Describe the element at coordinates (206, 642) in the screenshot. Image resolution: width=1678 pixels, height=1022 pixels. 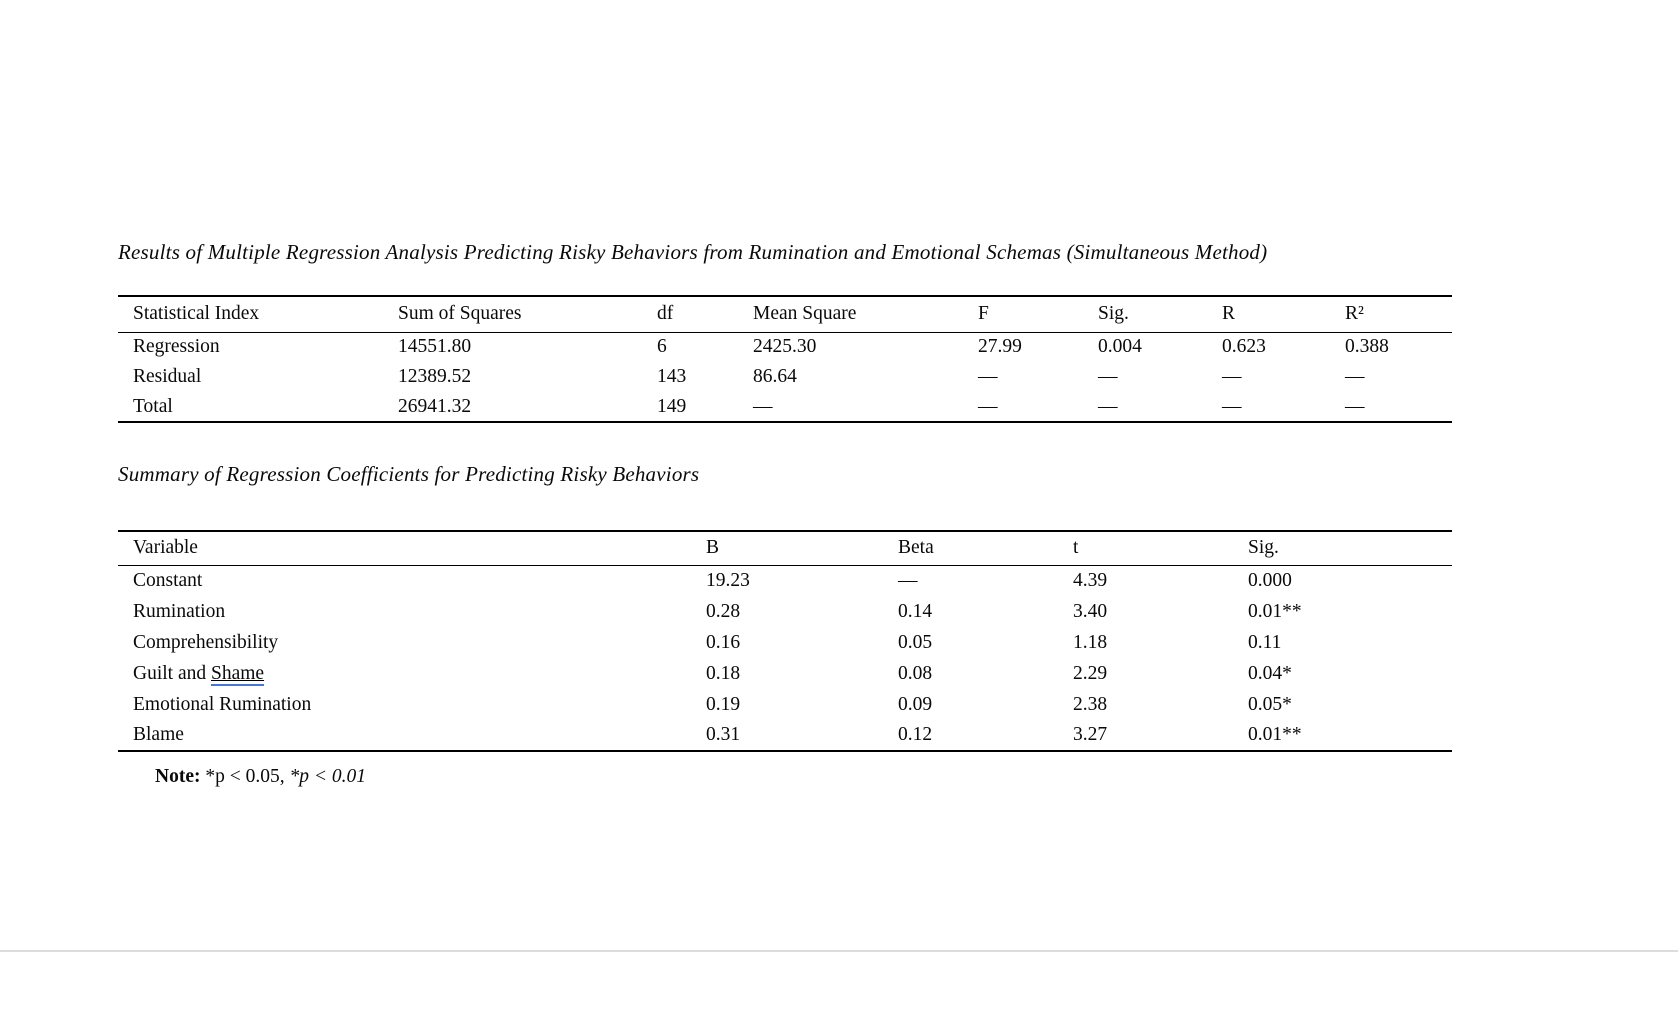
I see `table-cell: Comprehensibility` at that location.